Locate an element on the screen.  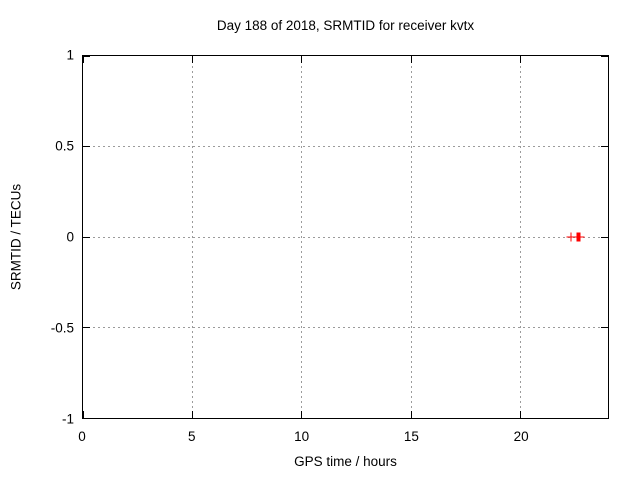
x-tick-label: 15 is located at coordinates (411, 436).